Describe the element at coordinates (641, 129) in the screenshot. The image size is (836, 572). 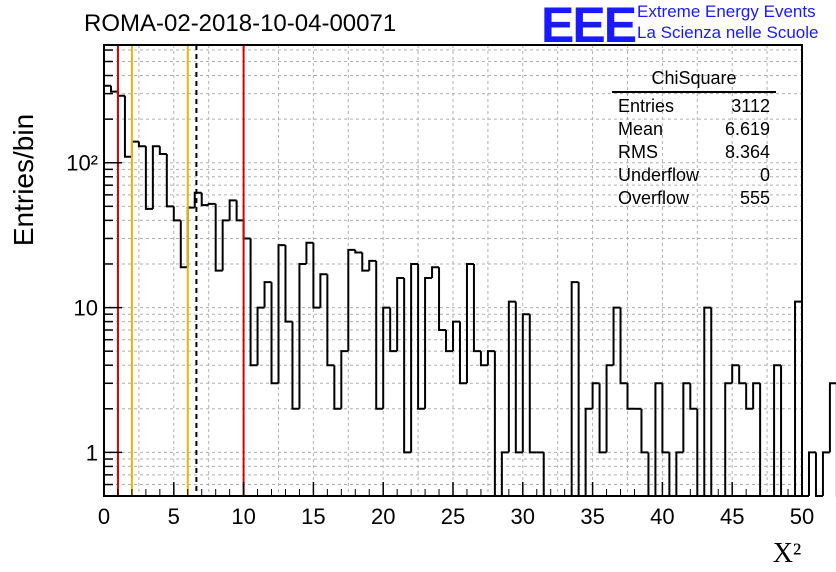
I see `stats-label: Mean` at that location.